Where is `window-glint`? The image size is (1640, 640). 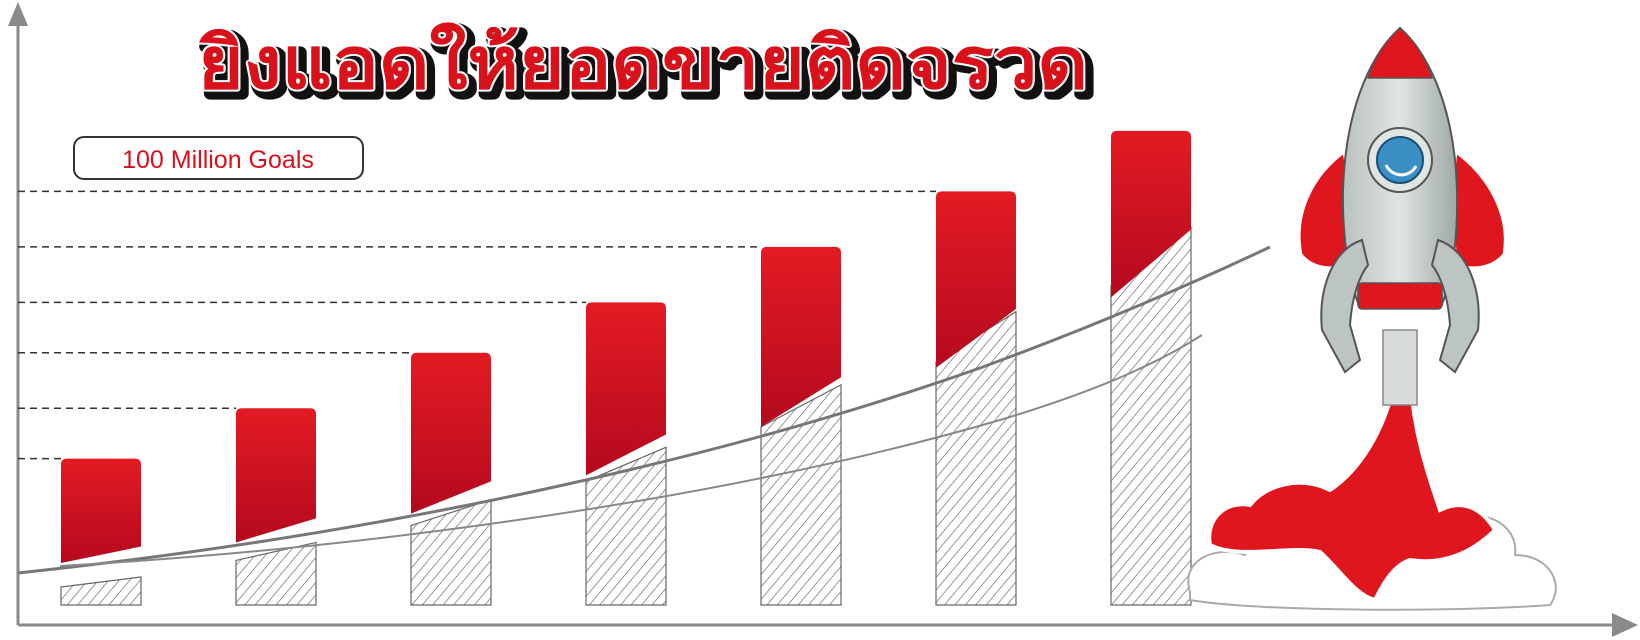 window-glint is located at coordinates (1401, 170).